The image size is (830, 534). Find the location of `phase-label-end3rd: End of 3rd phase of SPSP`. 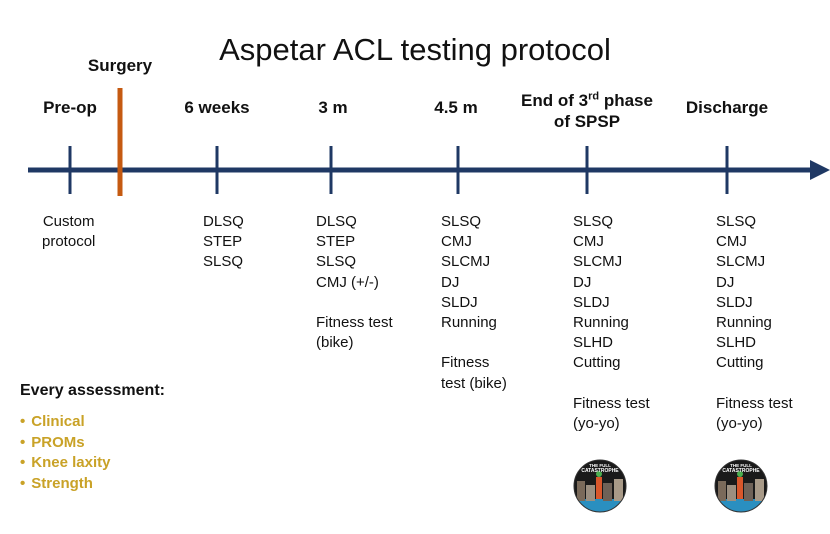

phase-label-end3rd: End of 3rd phase of SPSP is located at coordinates (587, 111).